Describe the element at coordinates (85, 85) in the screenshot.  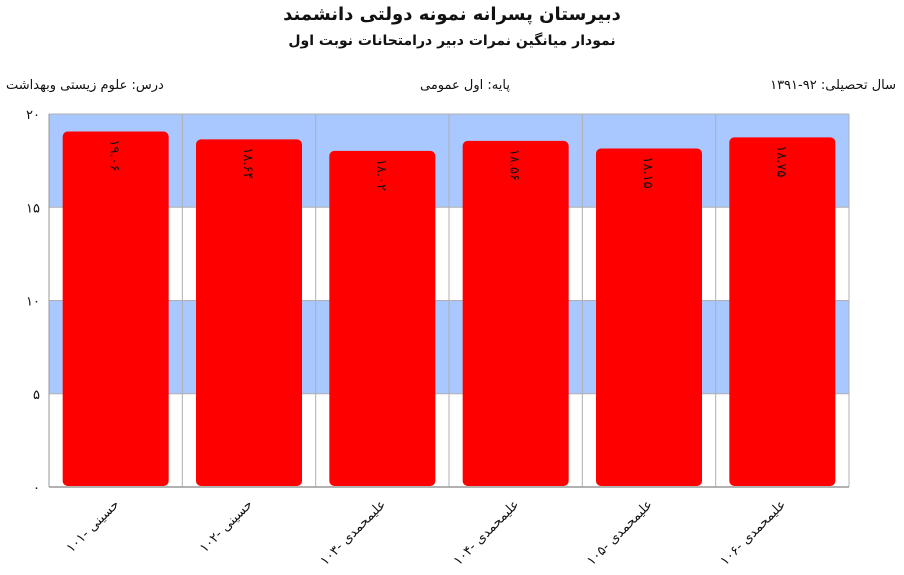
I see `subject: درس: علوم زیستی وبهداشت` at that location.